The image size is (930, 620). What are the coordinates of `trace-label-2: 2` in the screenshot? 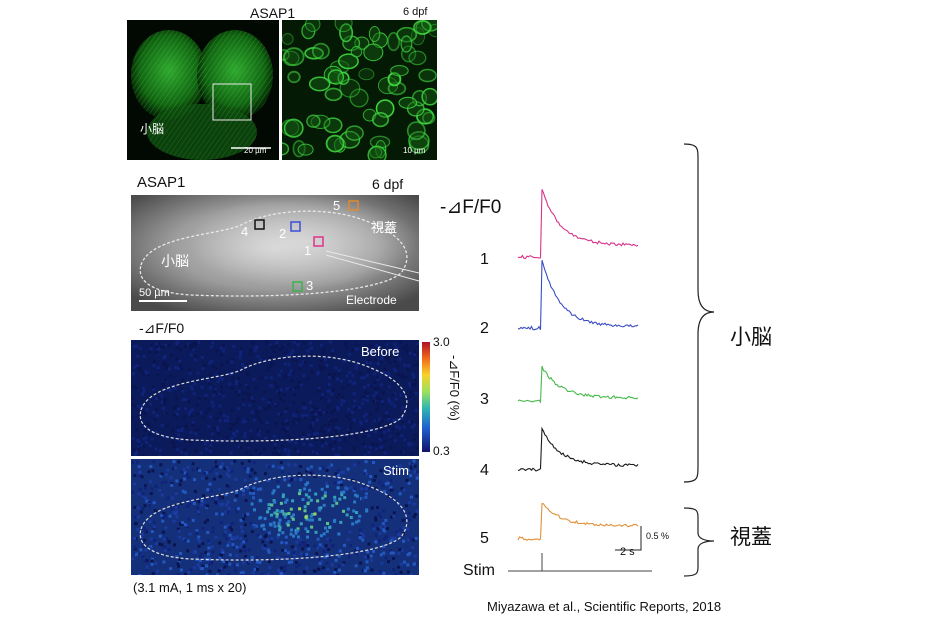 It's located at (484, 328).